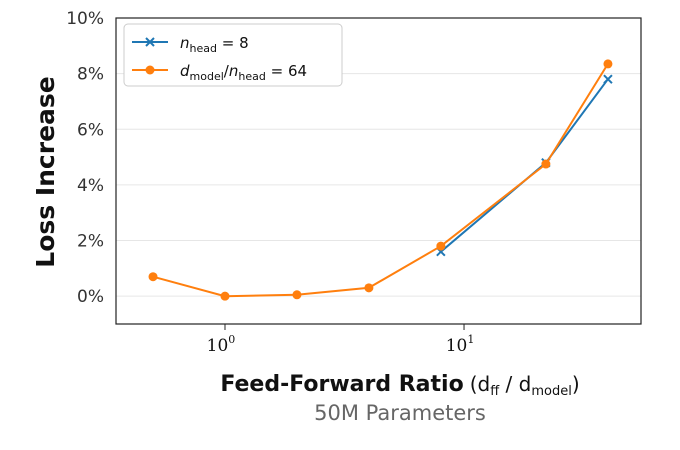  I want to click on legend-entry-d-model: dmodel/nhead = 64, so click(219, 72).